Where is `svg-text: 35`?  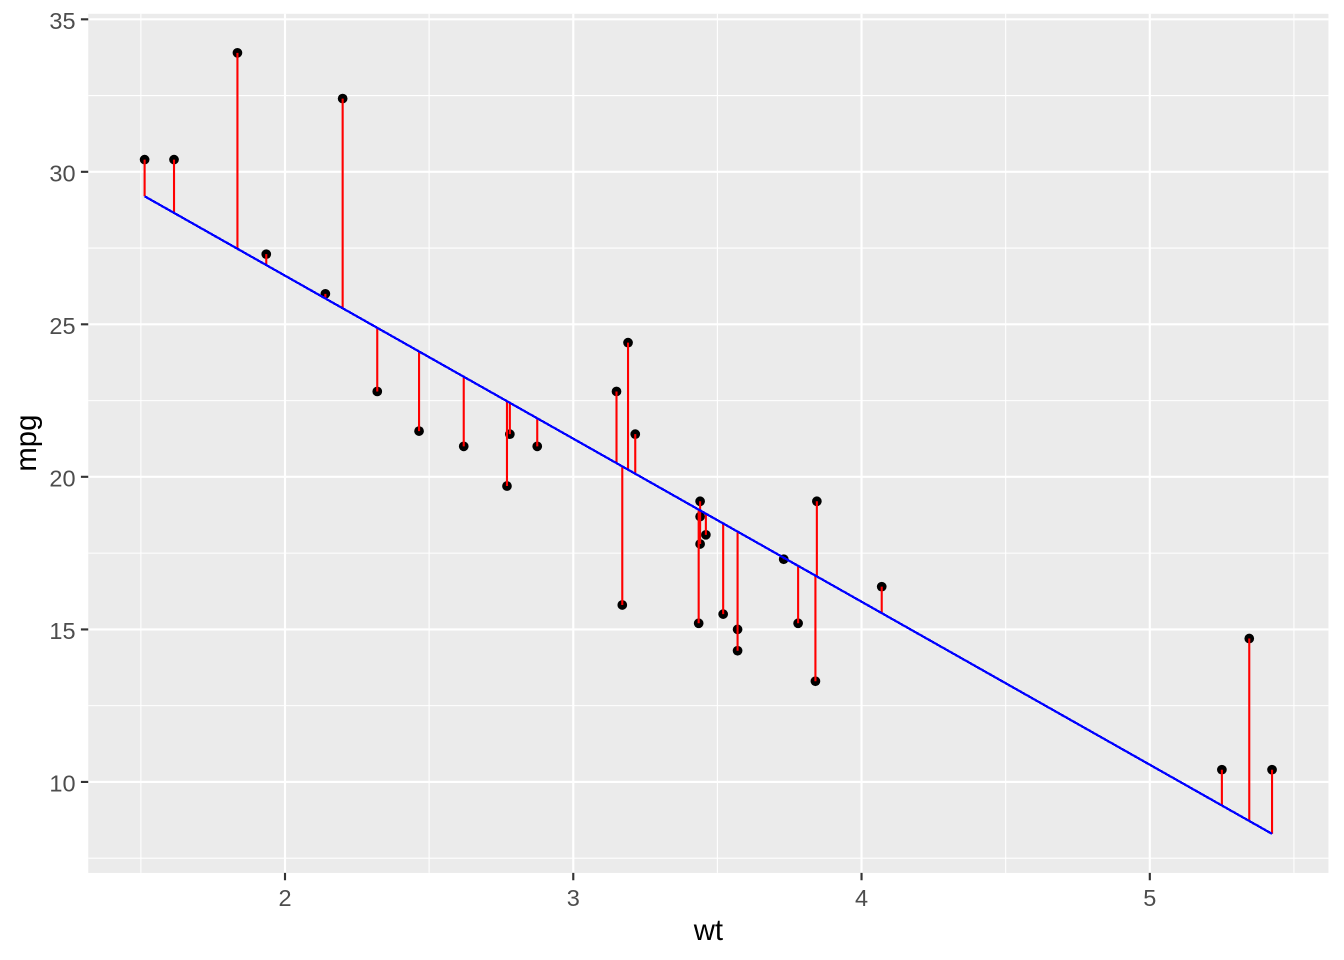 svg-text: 35 is located at coordinates (62, 21).